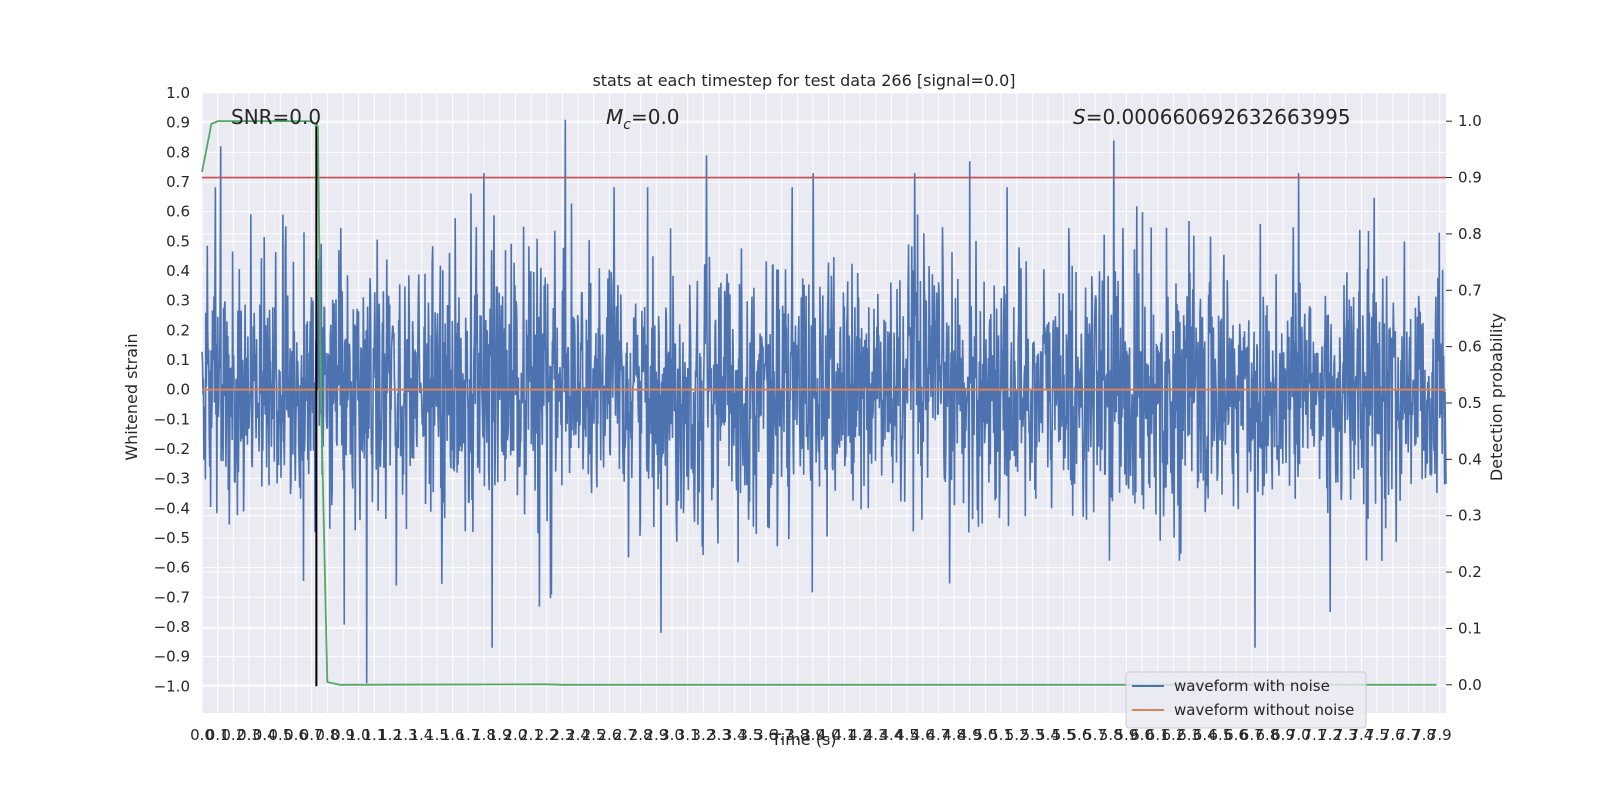 The height and width of the screenshot is (800, 1600). Describe the element at coordinates (172, 508) in the screenshot. I see `y-tick-label: −0.4` at that location.